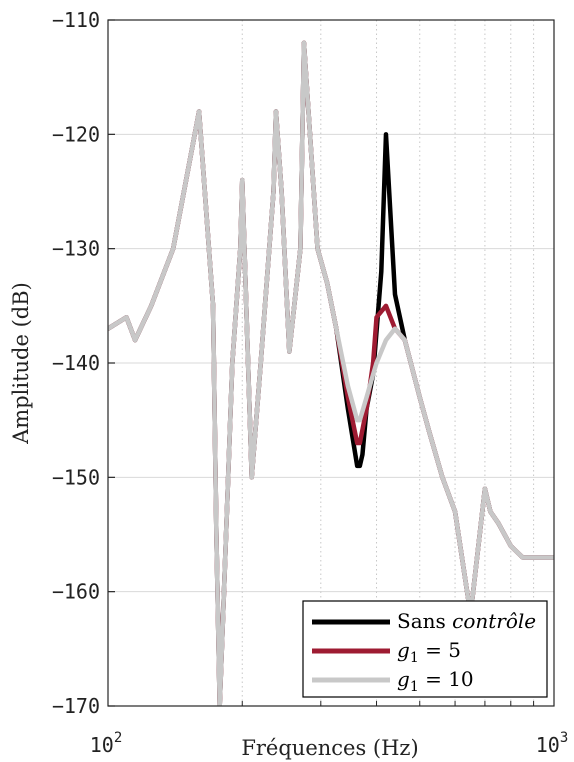 Image resolution: width=574 pixels, height=762 pixels. What do you see at coordinates (466, 621) in the screenshot?
I see `legend-label-sans-controle: Sans contrôle` at bounding box center [466, 621].